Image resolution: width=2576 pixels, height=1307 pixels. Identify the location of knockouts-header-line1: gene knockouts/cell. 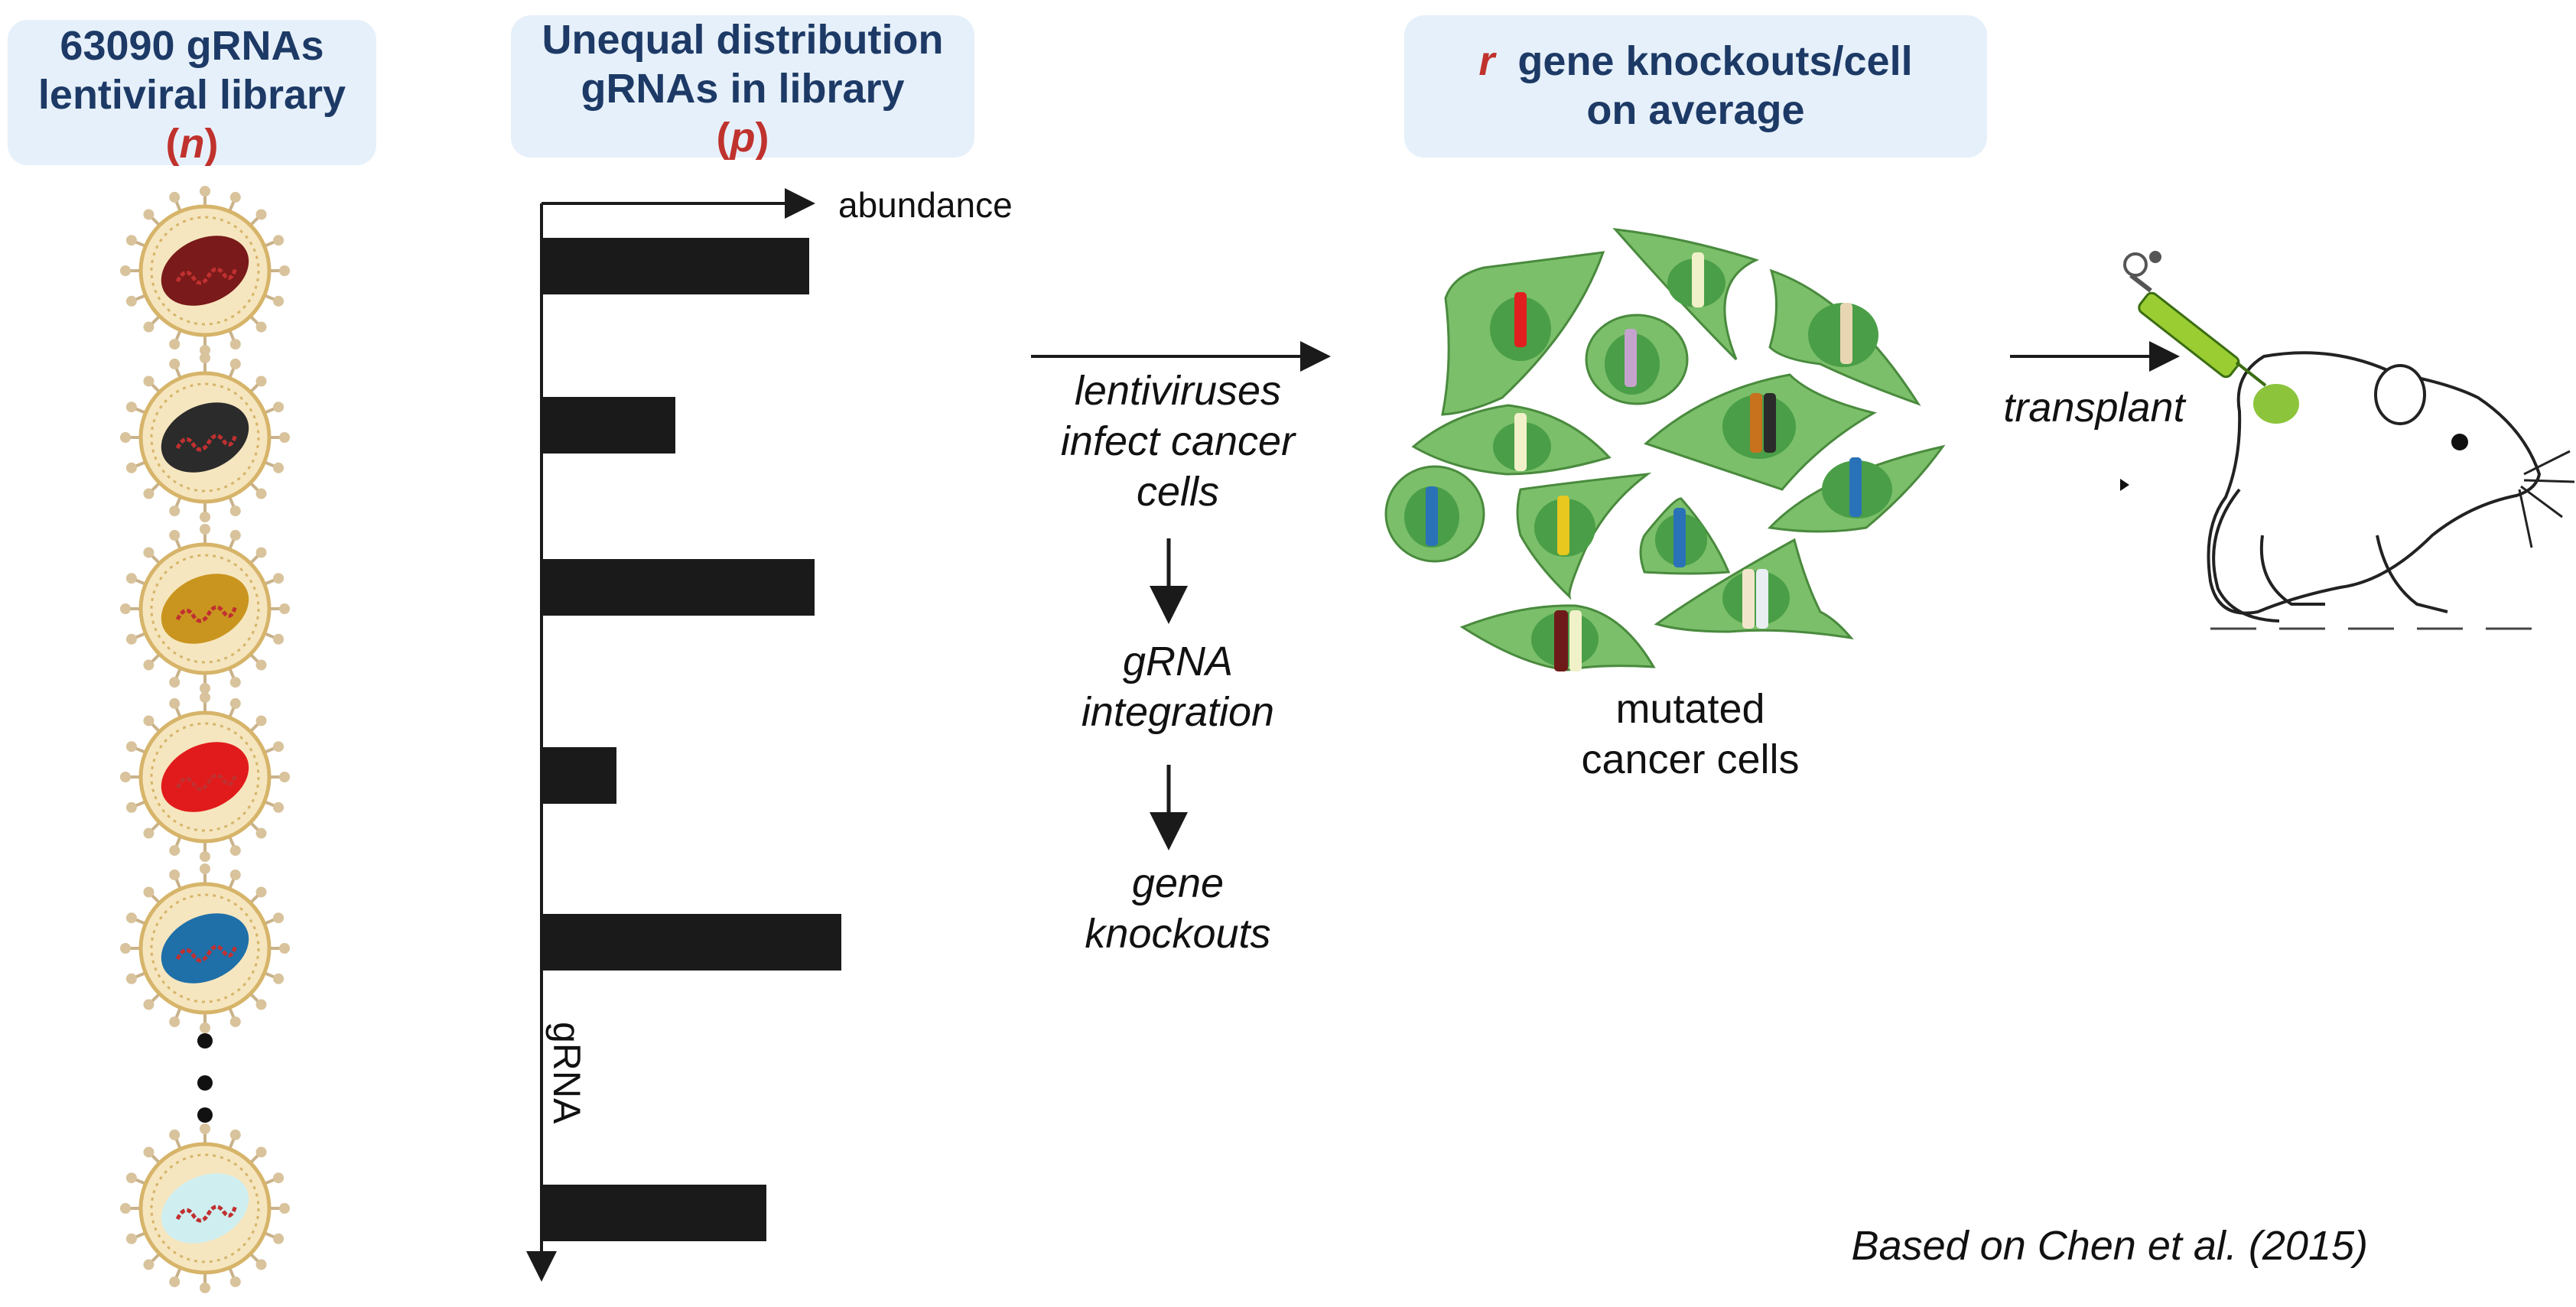
(1715, 61).